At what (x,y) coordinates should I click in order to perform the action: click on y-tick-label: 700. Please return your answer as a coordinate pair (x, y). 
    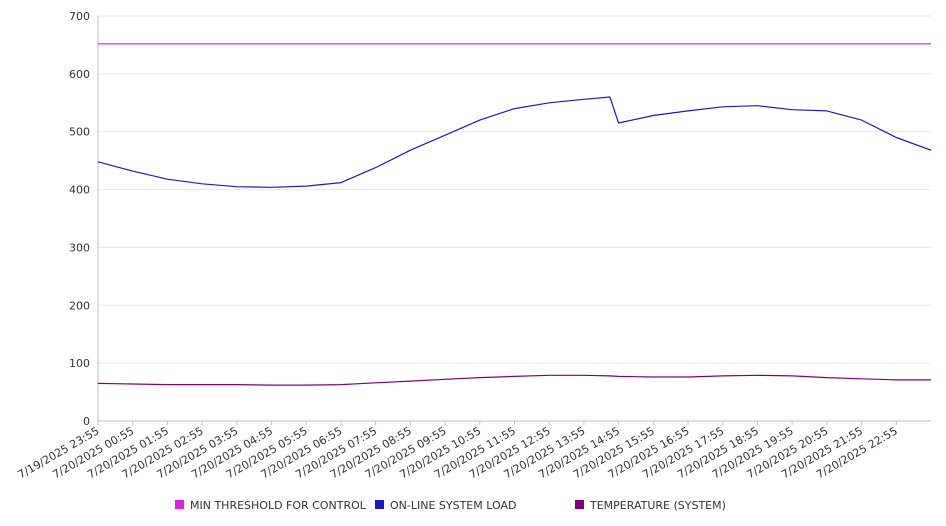
    Looking at the image, I should click on (79, 16).